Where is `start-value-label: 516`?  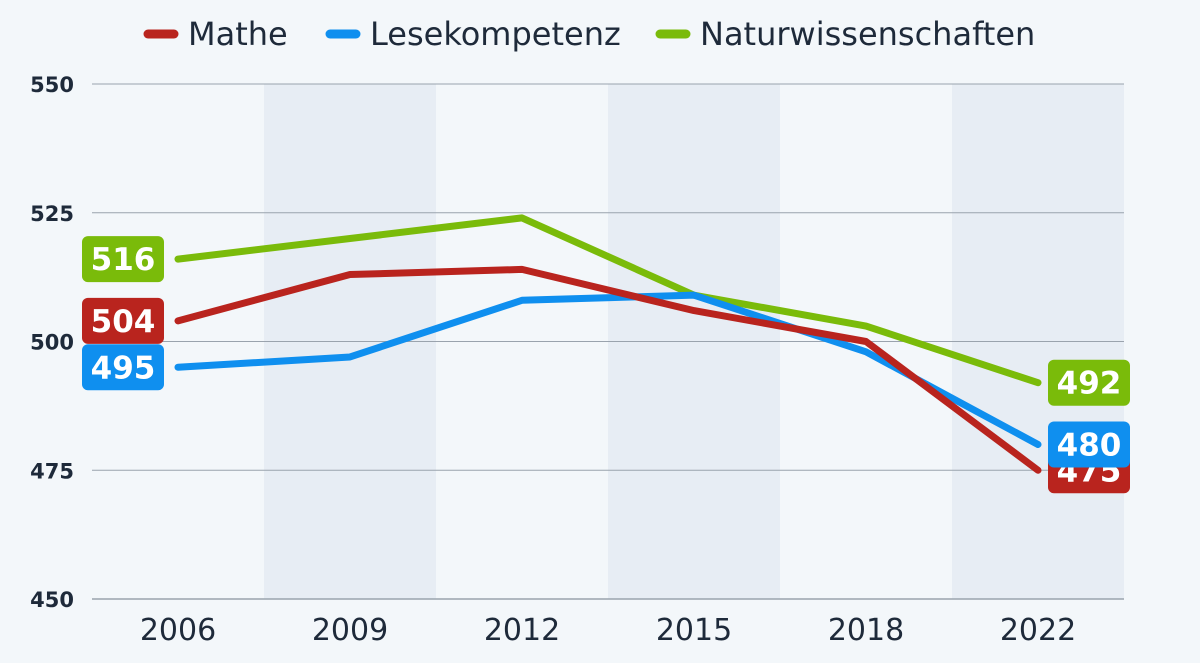
start-value-label: 516 is located at coordinates (123, 260).